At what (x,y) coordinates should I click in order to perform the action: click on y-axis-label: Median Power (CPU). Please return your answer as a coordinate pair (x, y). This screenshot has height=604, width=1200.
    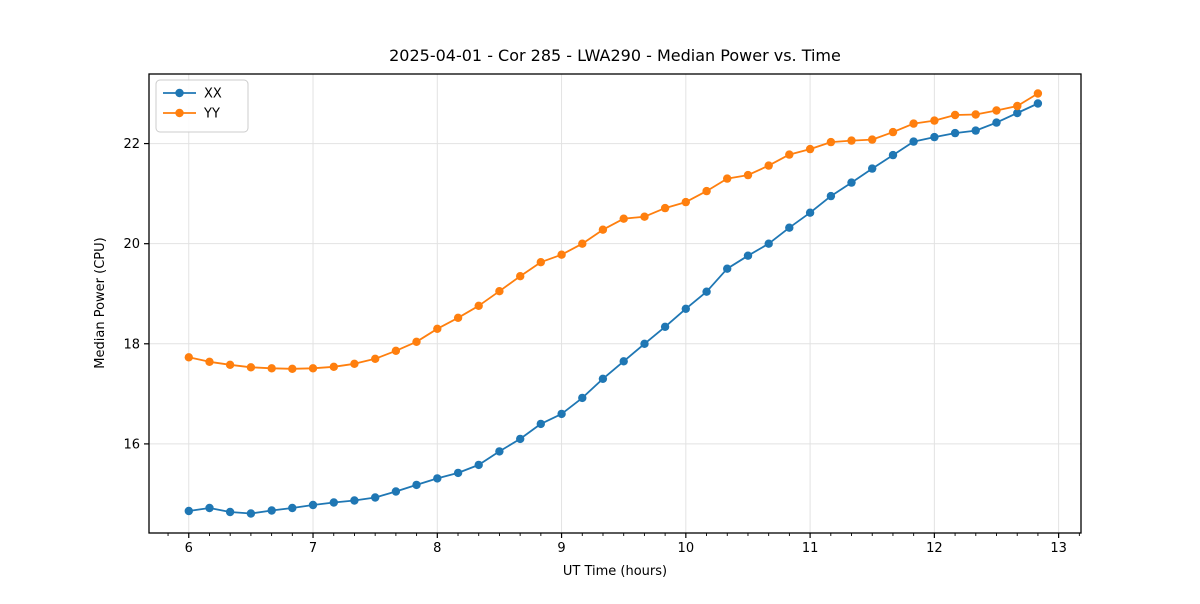
    Looking at the image, I should click on (100, 302).